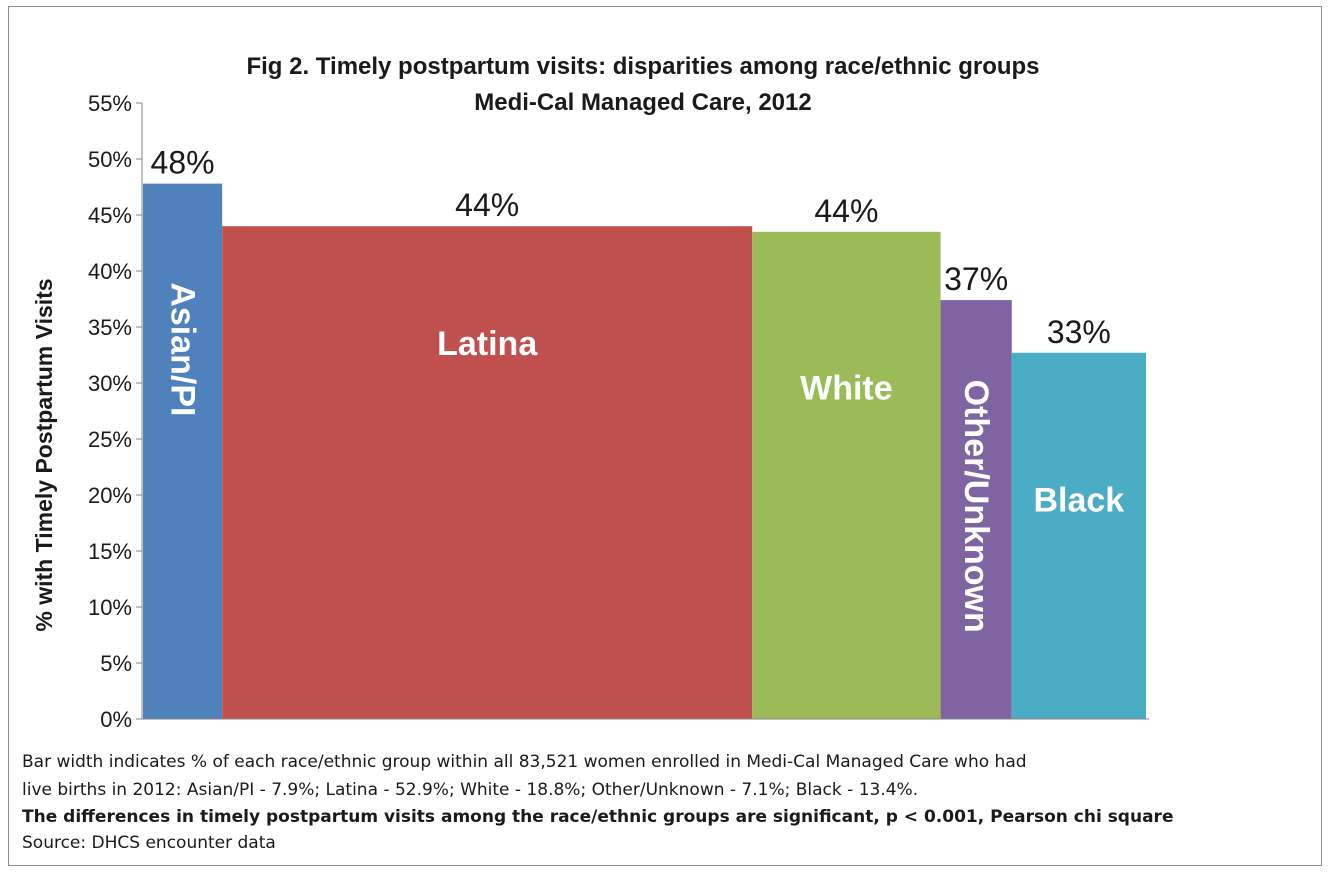 The image size is (1330, 873). Describe the element at coordinates (110, 495) in the screenshot. I see `y-tick-label: 20%` at that location.